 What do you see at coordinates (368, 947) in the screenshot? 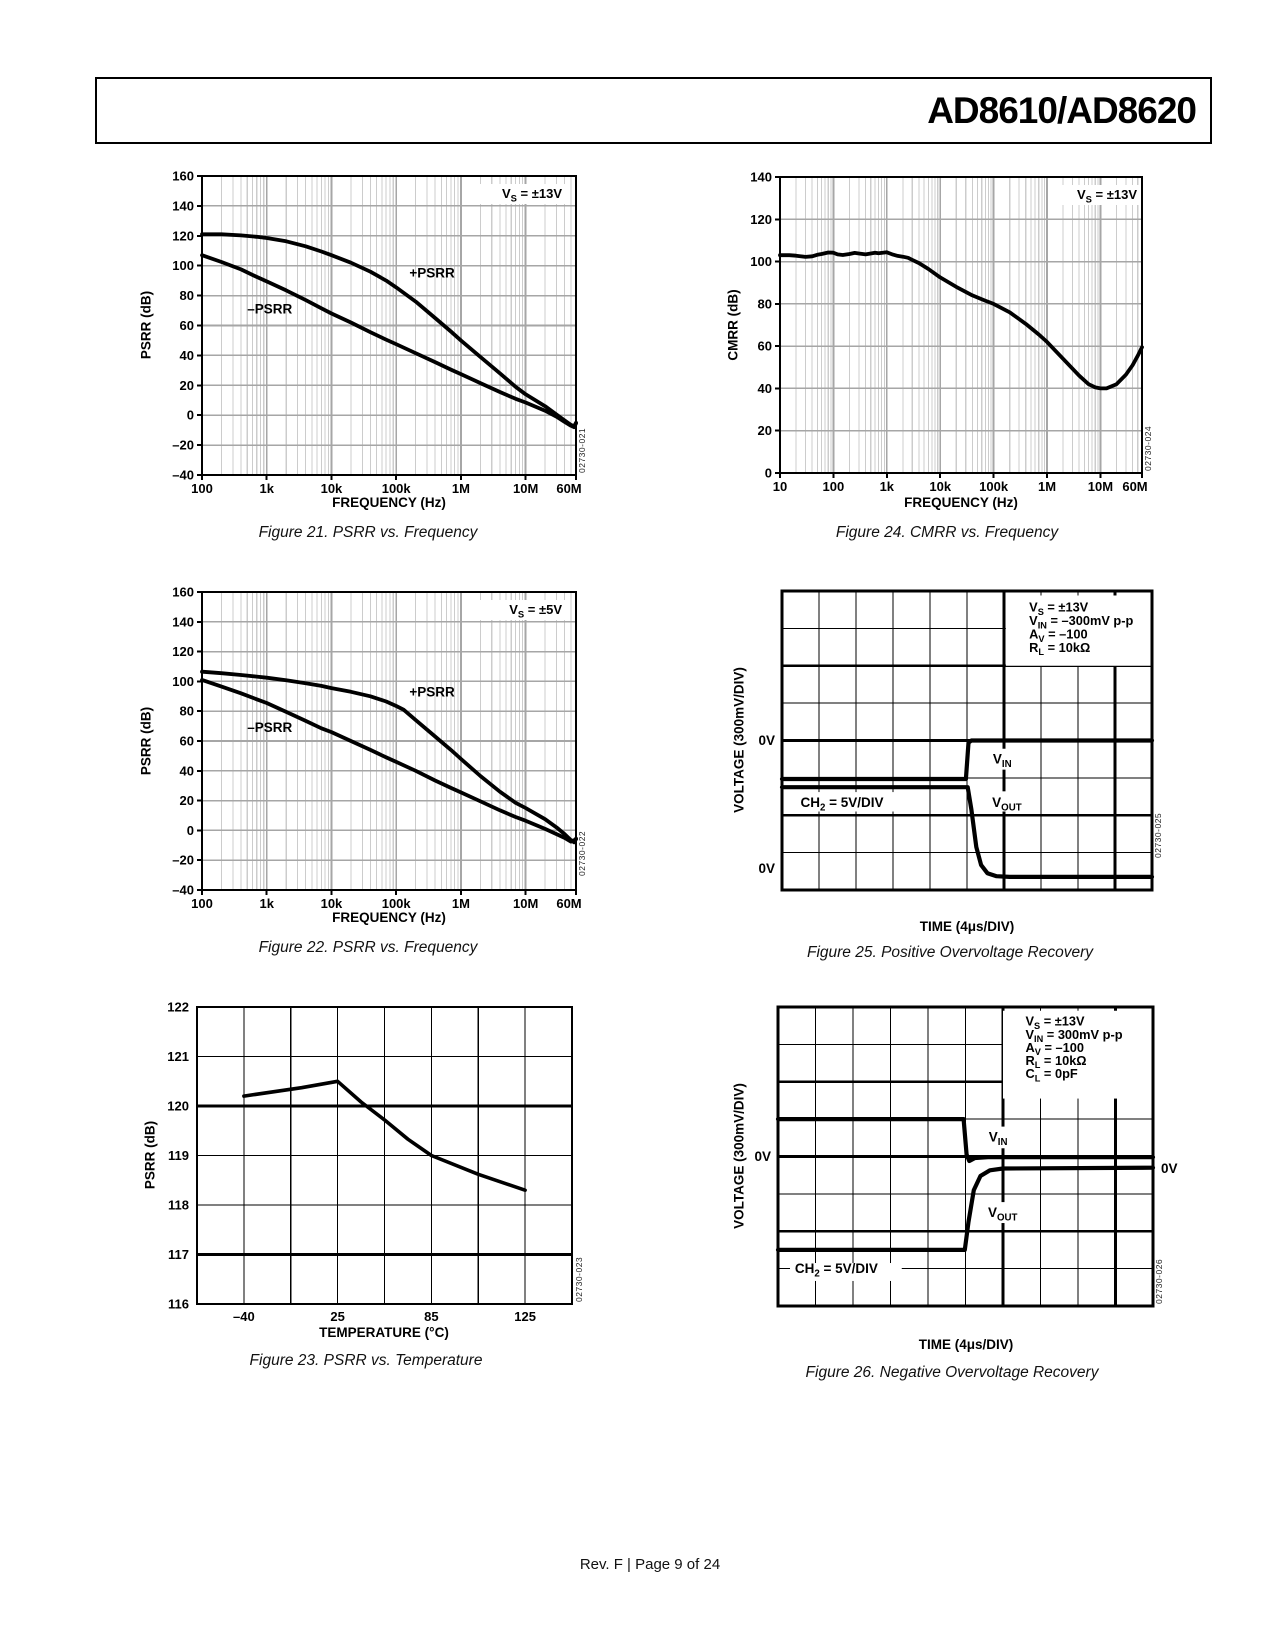
I see `fig22-caption: Figure 22. PSRR vs. Frequency` at bounding box center [368, 947].